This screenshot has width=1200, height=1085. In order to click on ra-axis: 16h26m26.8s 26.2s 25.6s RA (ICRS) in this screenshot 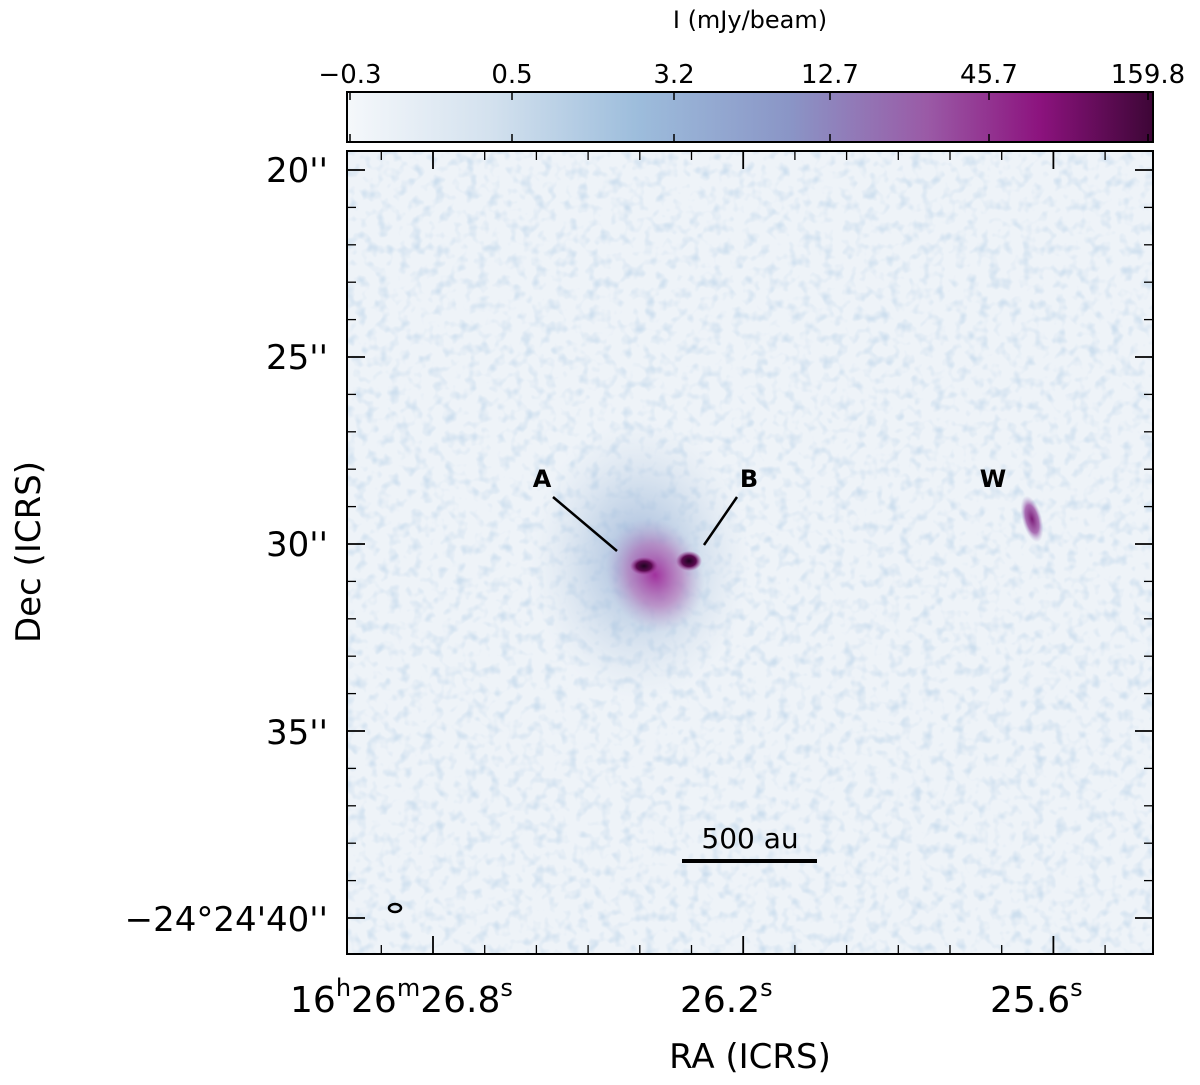, I will do `click(686, 1025)`.